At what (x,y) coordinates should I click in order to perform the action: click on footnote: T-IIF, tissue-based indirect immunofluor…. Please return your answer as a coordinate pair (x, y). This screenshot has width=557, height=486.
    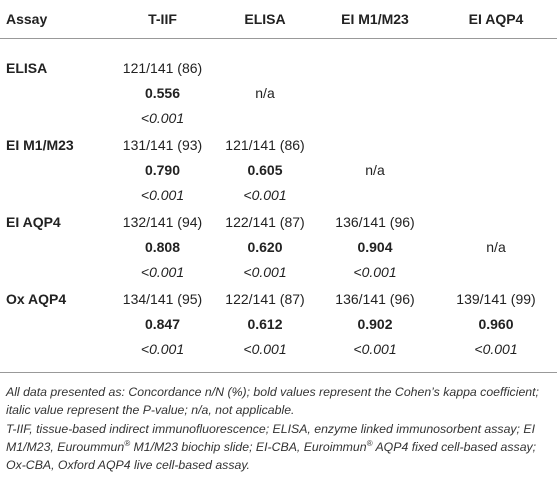
    Looking at the image, I should click on (271, 447).